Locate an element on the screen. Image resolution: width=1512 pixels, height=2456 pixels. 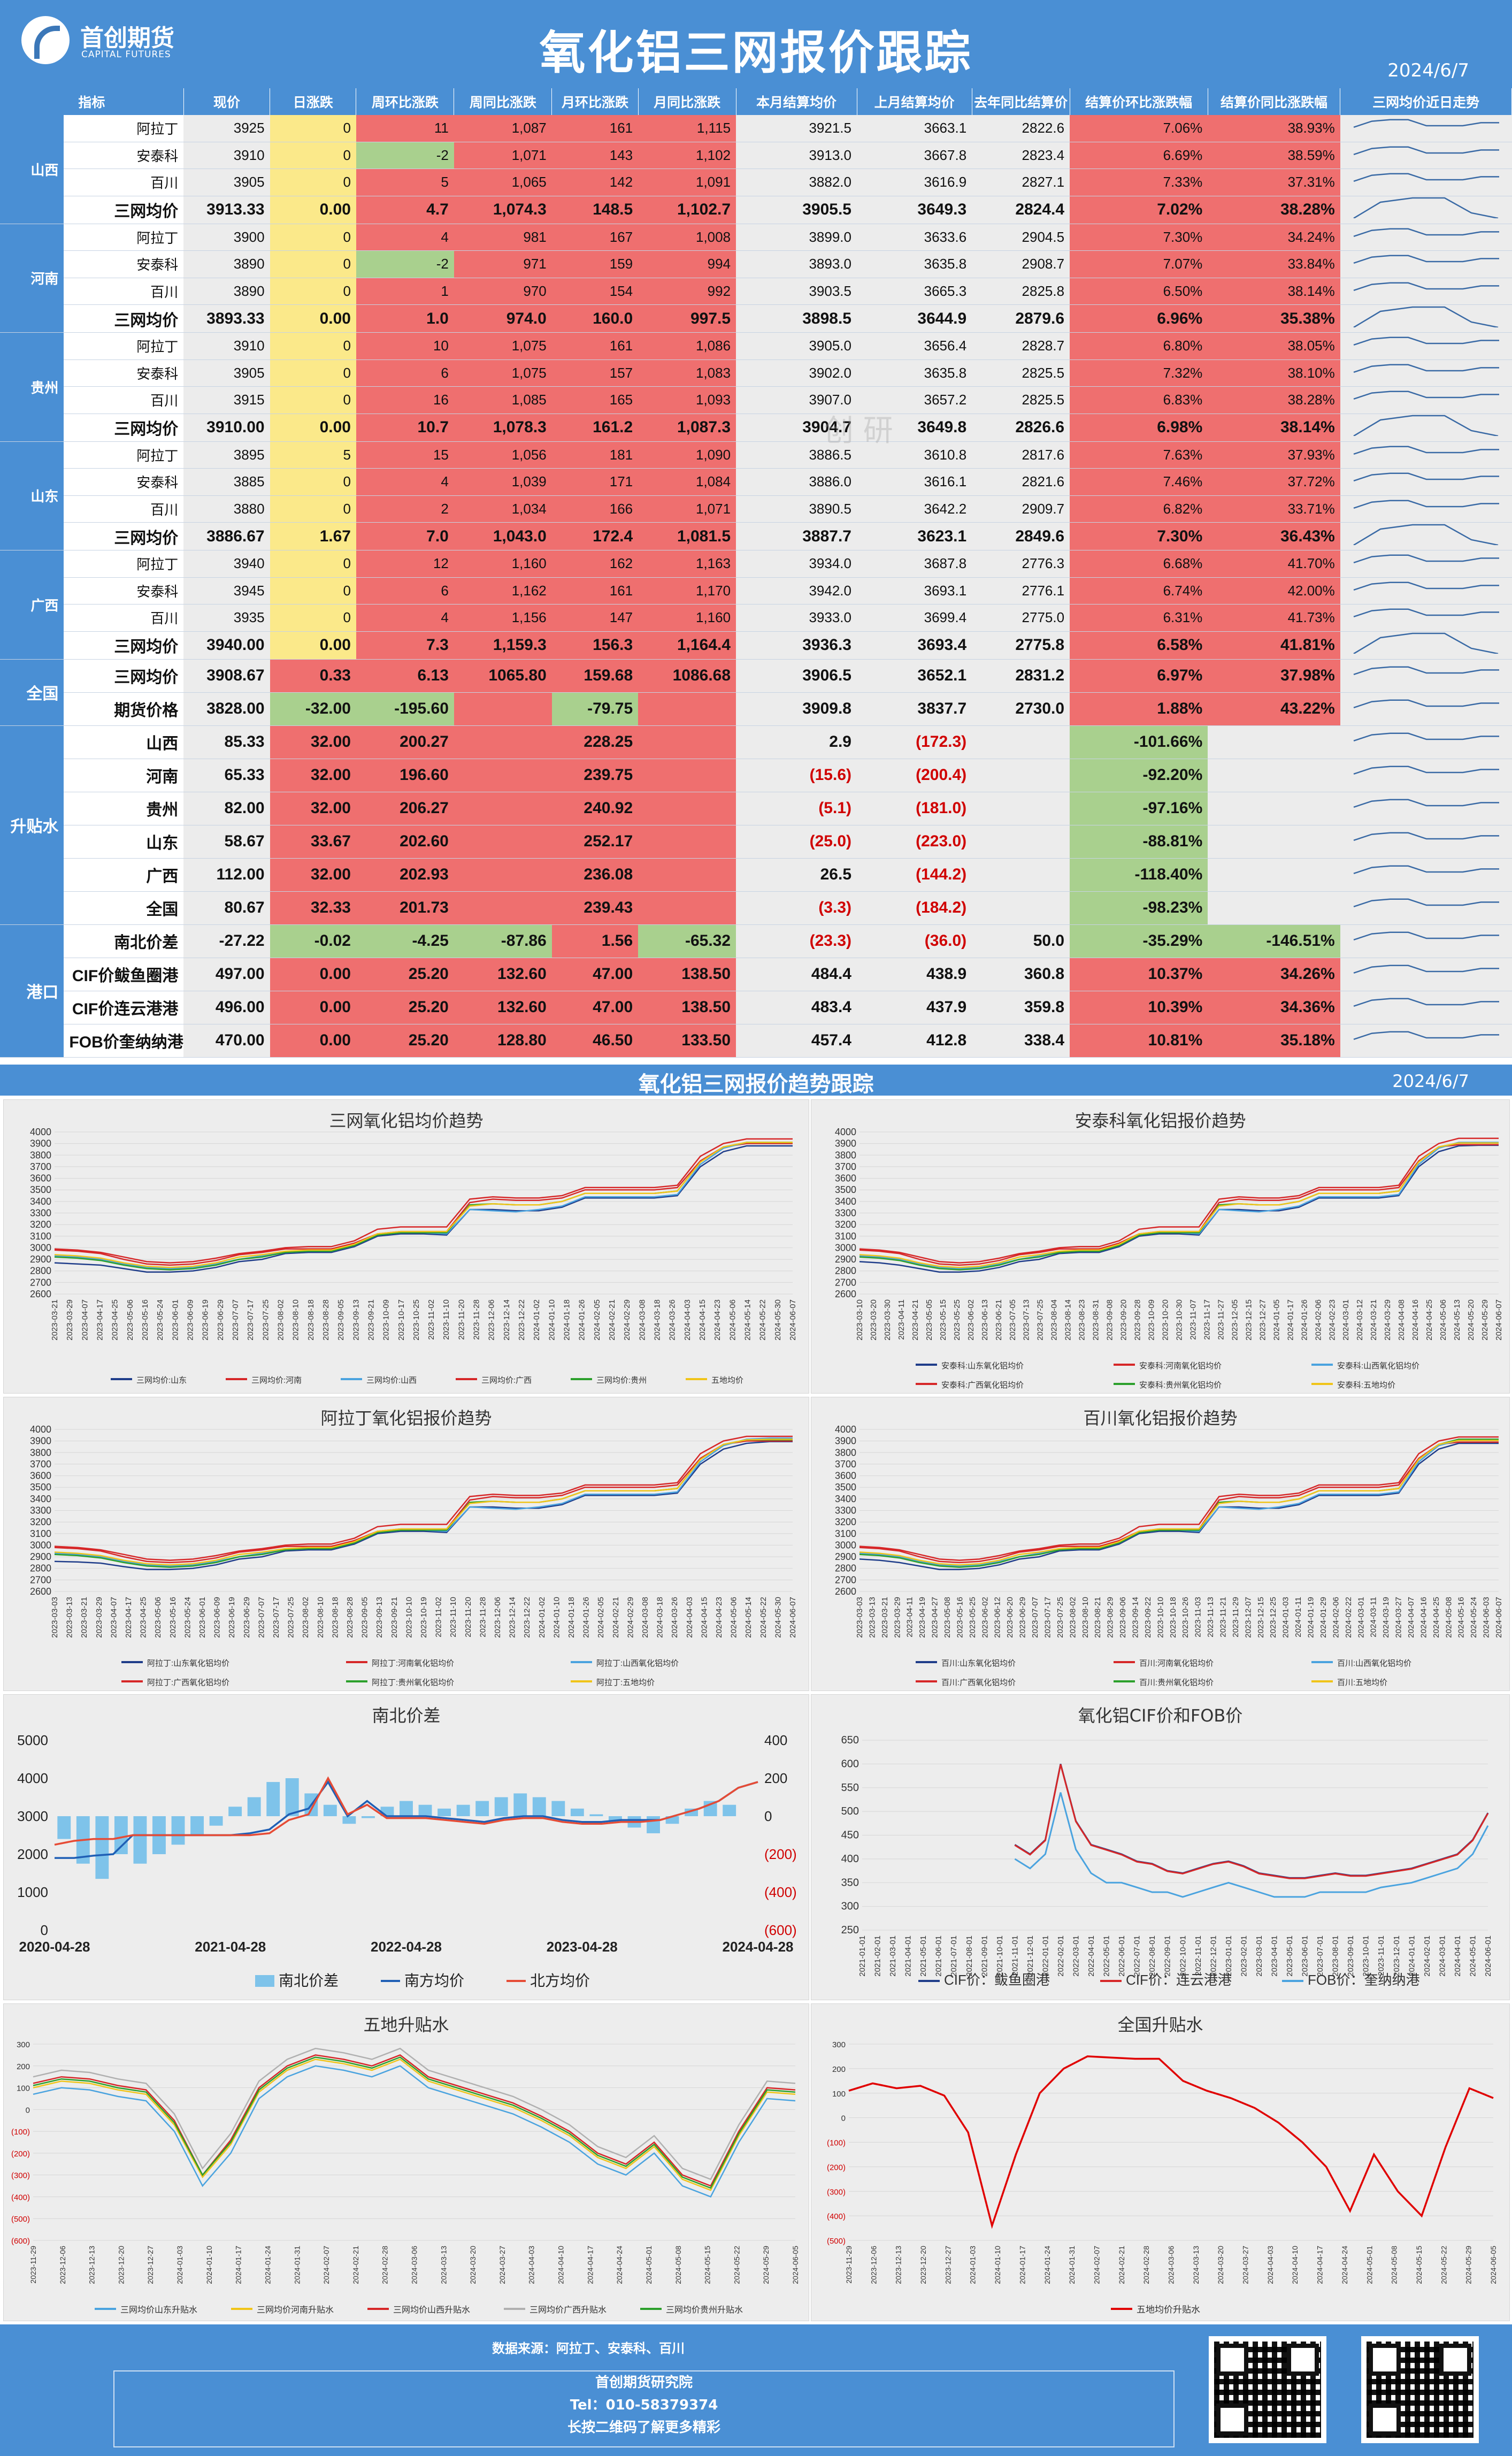
table-cell: 1.56 is located at coordinates (595, 941).